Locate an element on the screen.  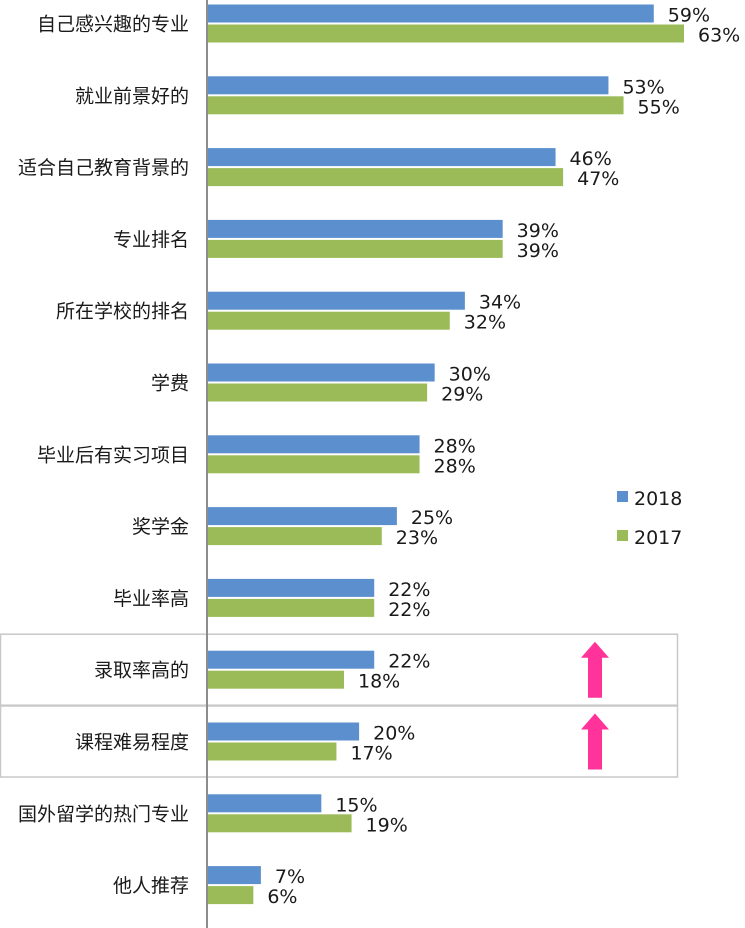
value-label-2017: 28% is located at coordinates (455, 466).